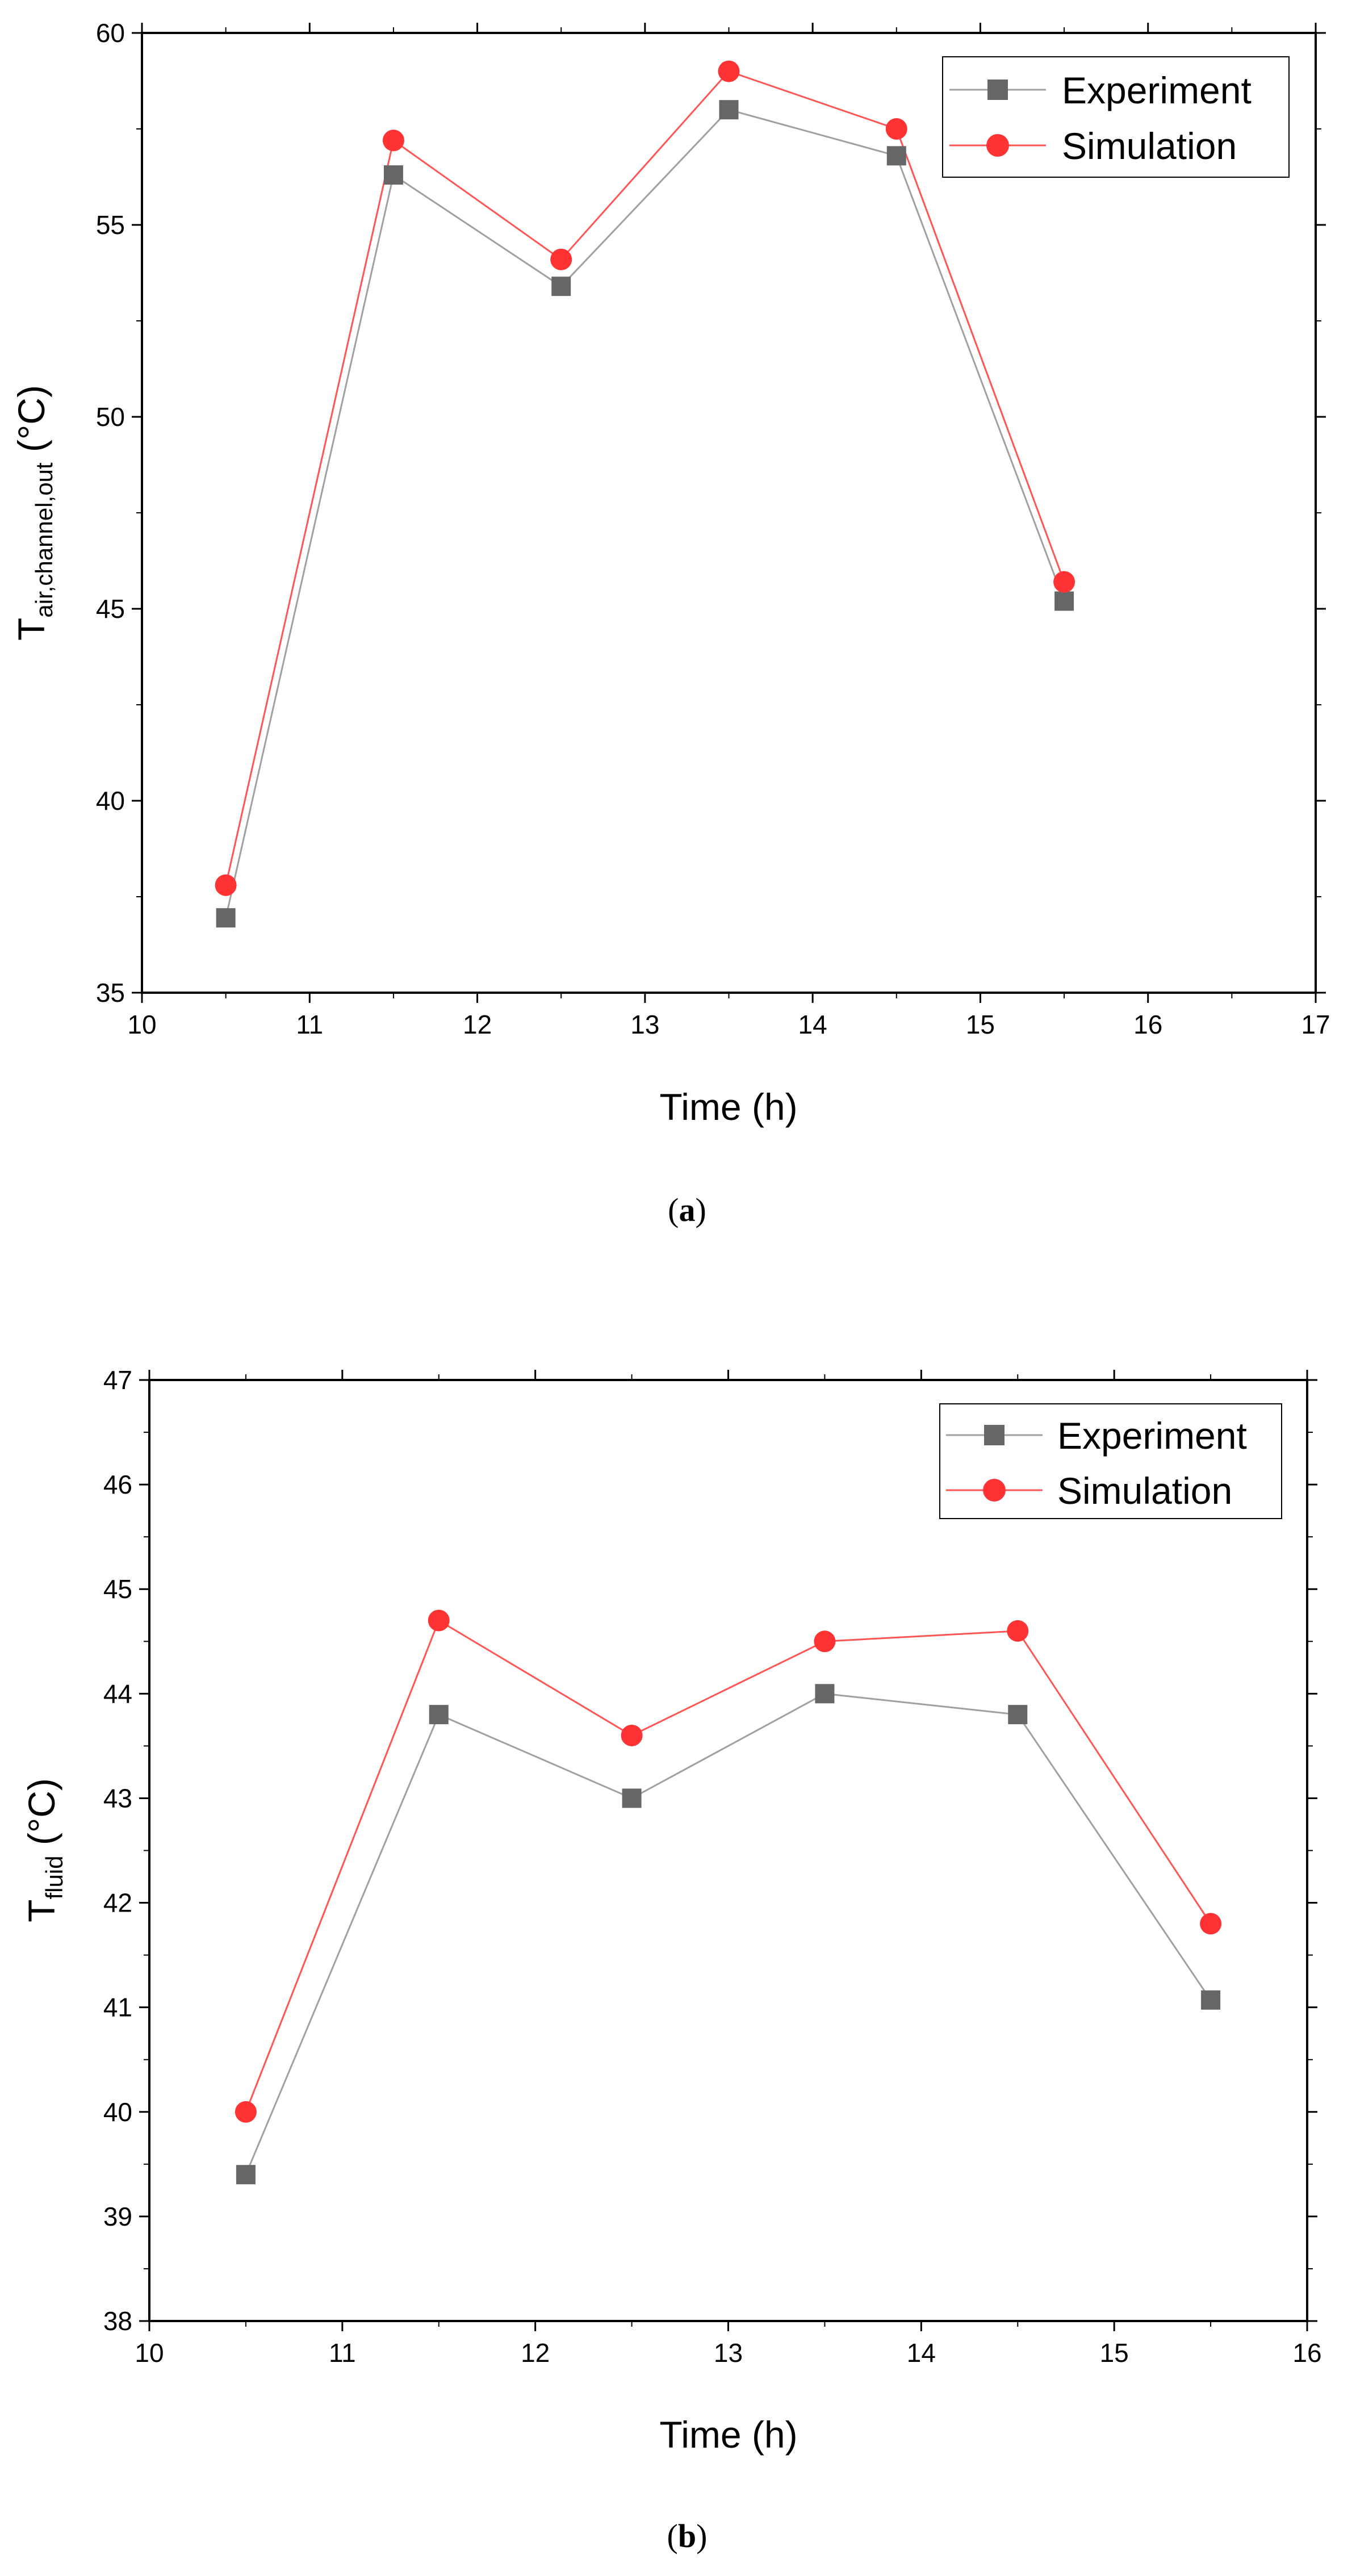 The height and width of the screenshot is (2576, 1356). I want to click on y-tick-label: 47, so click(118, 1380).